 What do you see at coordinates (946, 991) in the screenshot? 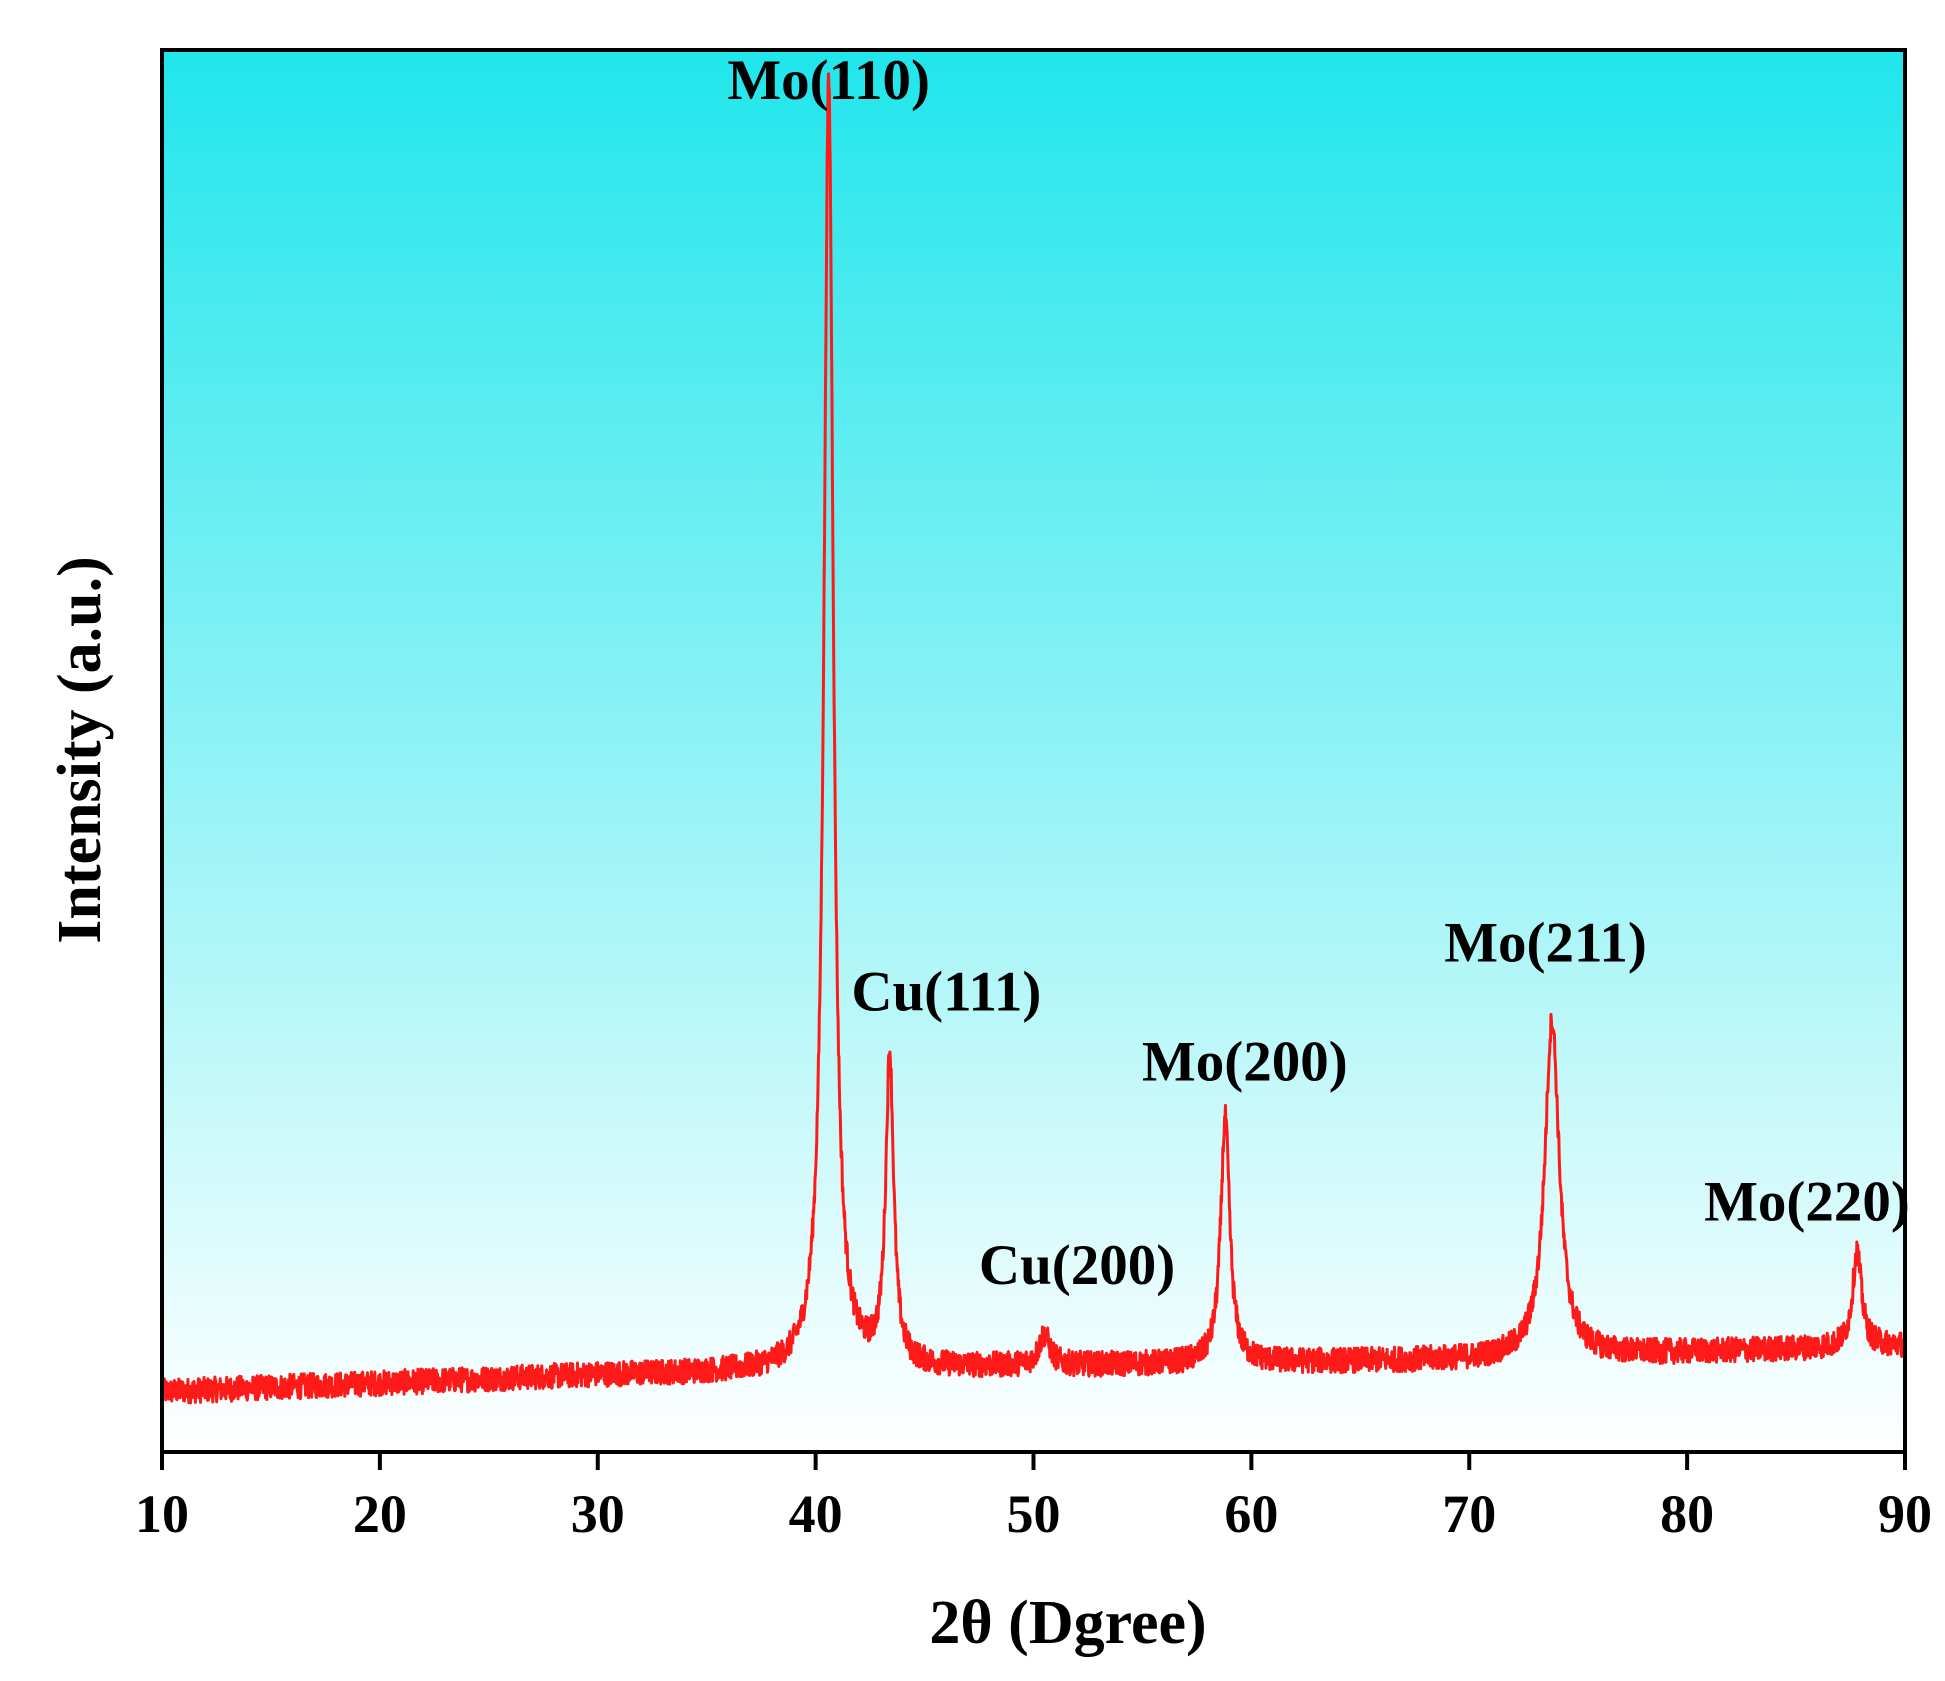
I see `peak-label: Cu(111)` at bounding box center [946, 991].